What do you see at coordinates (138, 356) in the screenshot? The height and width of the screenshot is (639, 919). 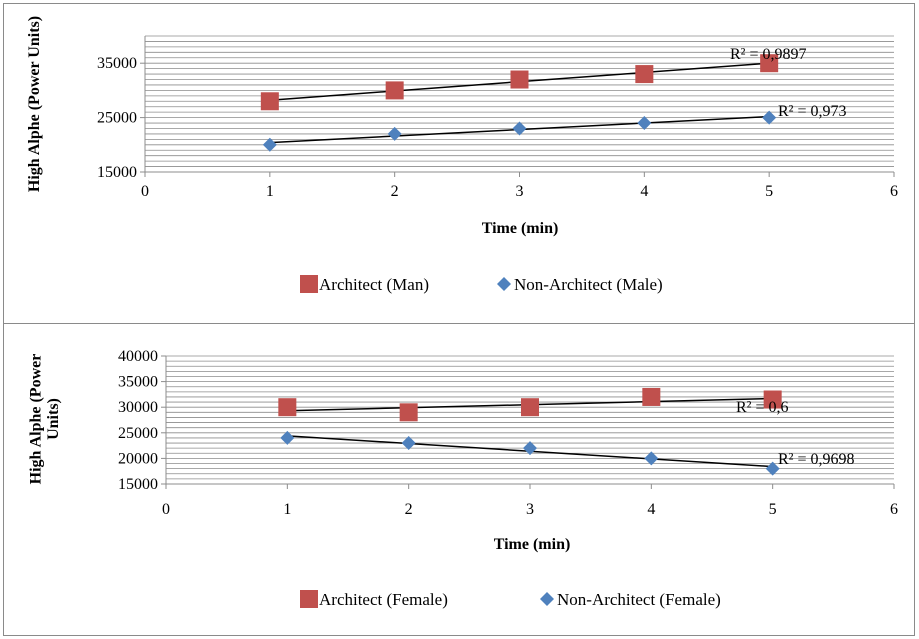 I see `y-tick-label: 40000` at bounding box center [138, 356].